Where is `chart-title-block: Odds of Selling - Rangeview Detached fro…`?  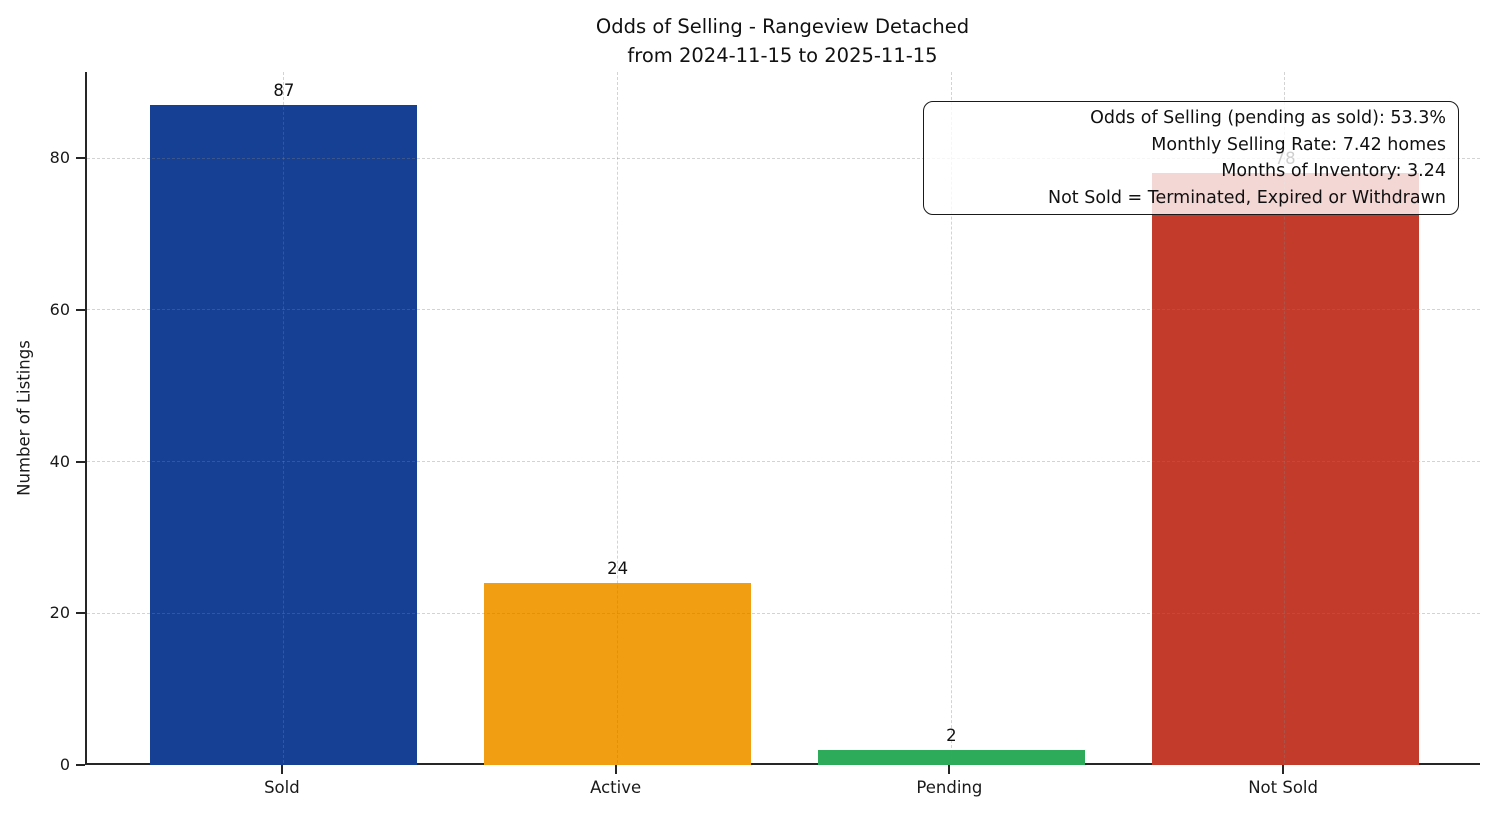
chart-title-block: Odds of Selling - Rangeview Detached fro… is located at coordinates (782, 41).